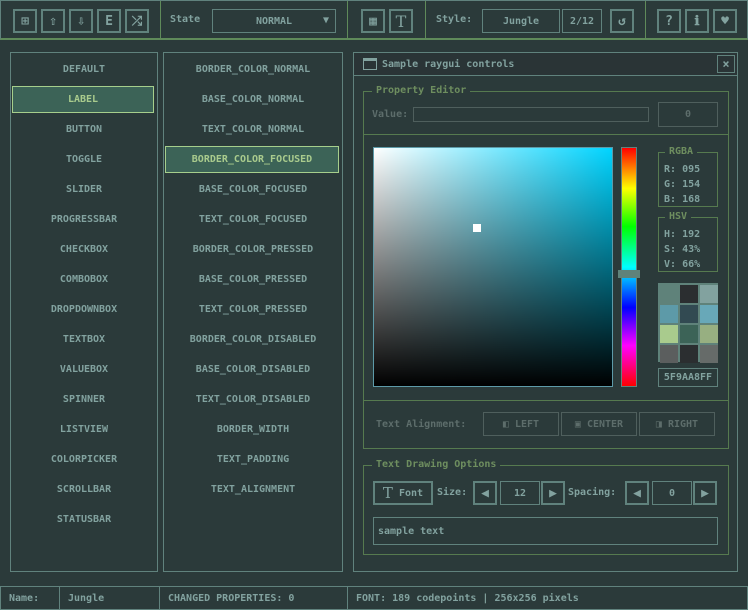  I want to click on align-left-icon: ◧, so click(508, 424).